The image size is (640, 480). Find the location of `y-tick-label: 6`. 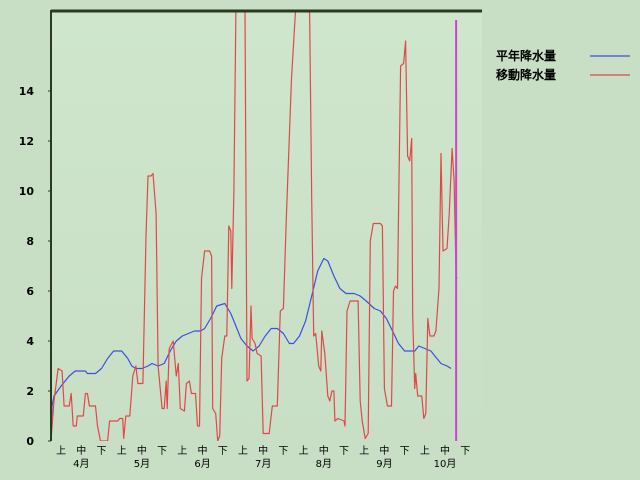

y-tick-label: 6 is located at coordinates (30, 291).